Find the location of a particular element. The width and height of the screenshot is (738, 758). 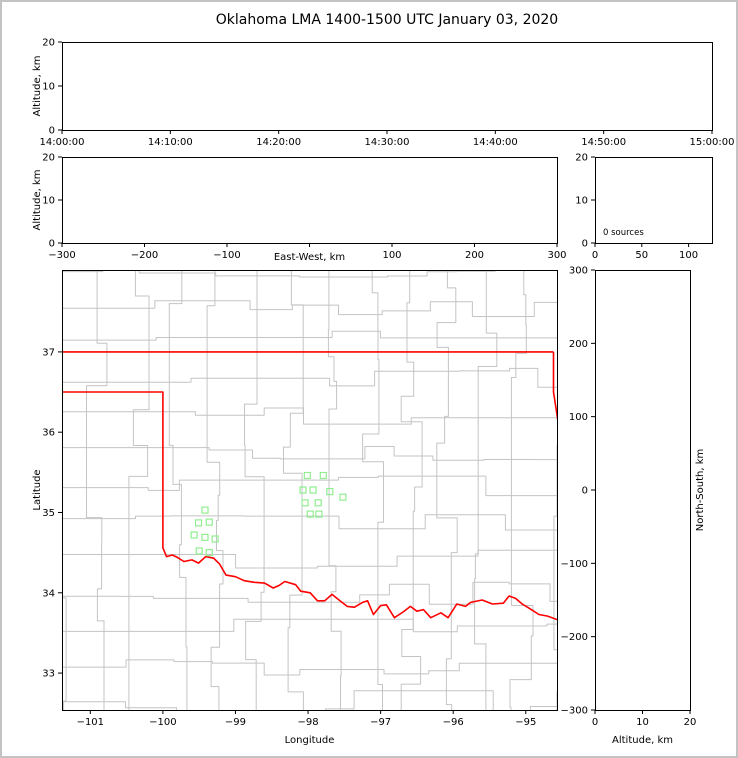

y-axis-label: Latitude is located at coordinates (37, 489).